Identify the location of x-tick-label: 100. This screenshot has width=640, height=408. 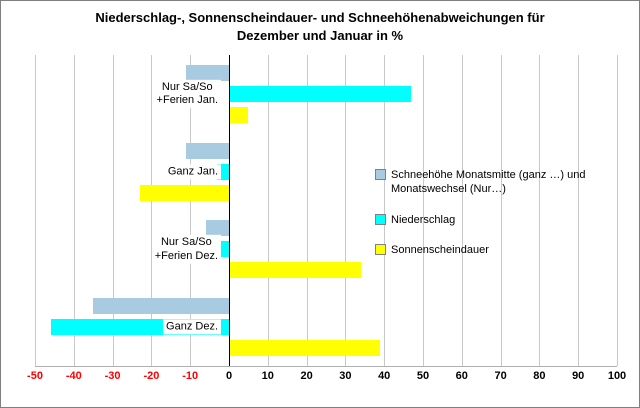
(617, 376).